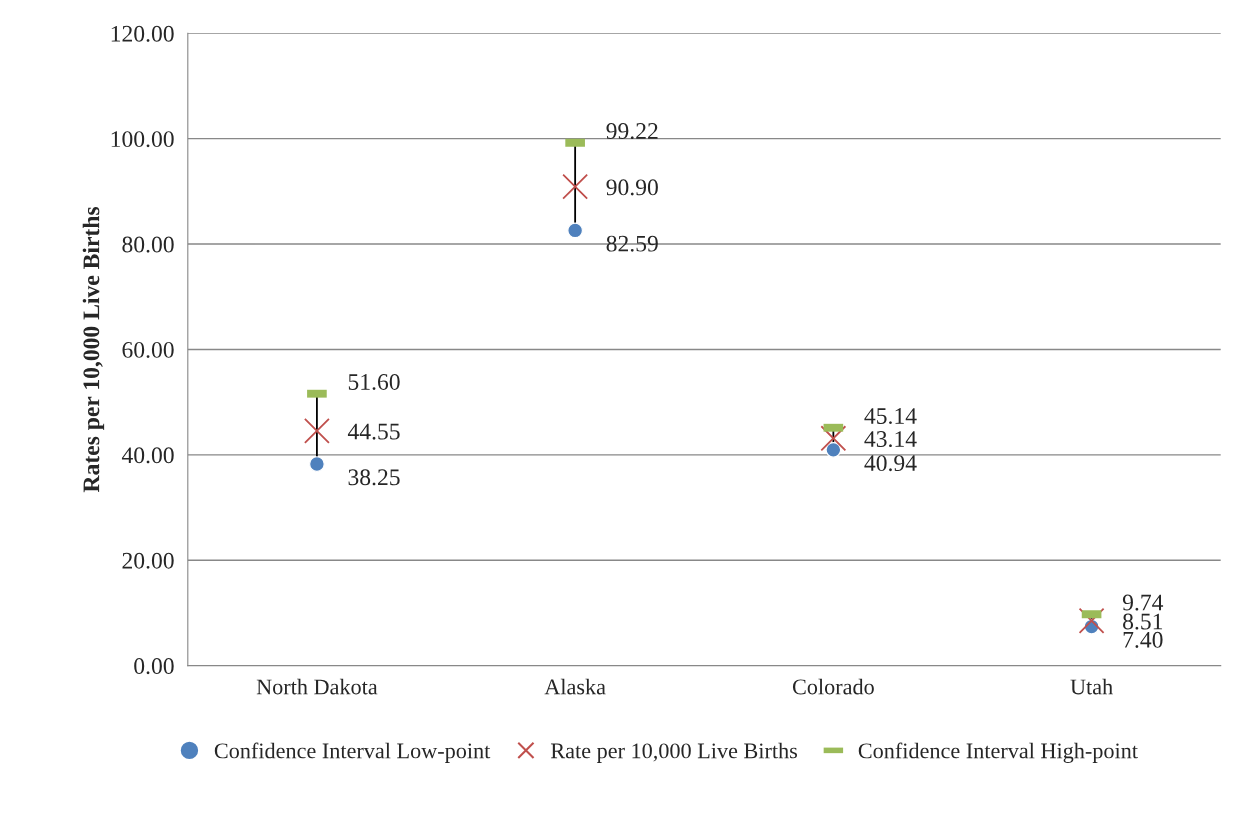  I want to click on y-tick-label: 120.00, so click(142, 33).